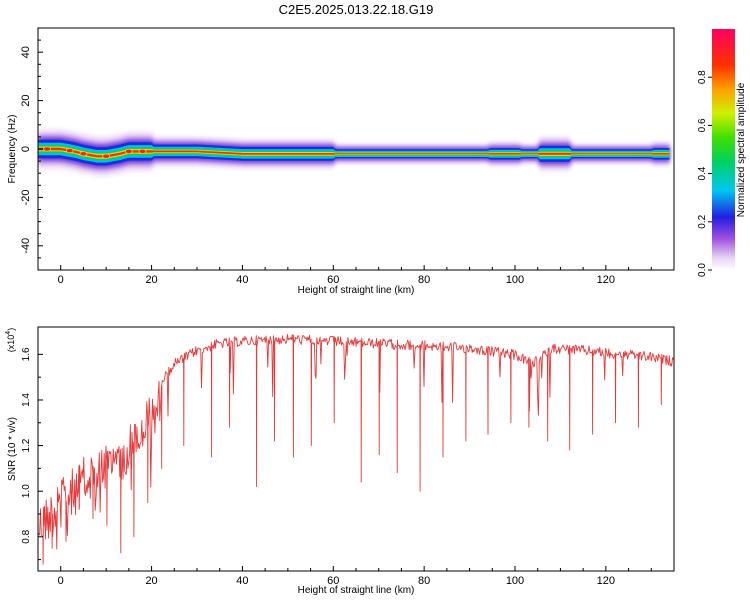  I want to click on spectrogram-y-ticks: -40 -20 0 20 40, so click(31, 149).